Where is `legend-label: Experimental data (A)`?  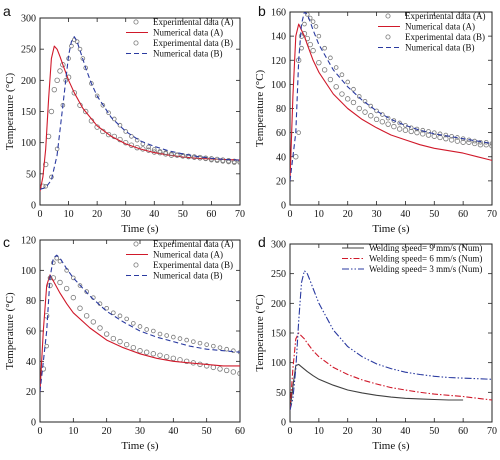 legend-label: Experimental data (A) is located at coordinates (193, 244).